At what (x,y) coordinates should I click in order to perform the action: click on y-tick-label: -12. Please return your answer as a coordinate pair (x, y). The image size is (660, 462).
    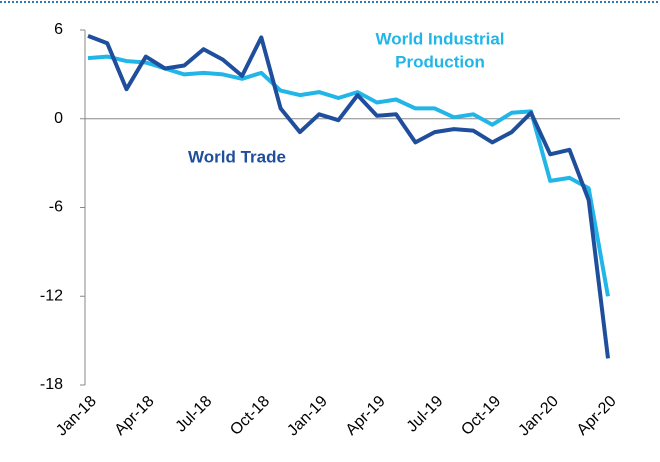
    Looking at the image, I should click on (51, 295).